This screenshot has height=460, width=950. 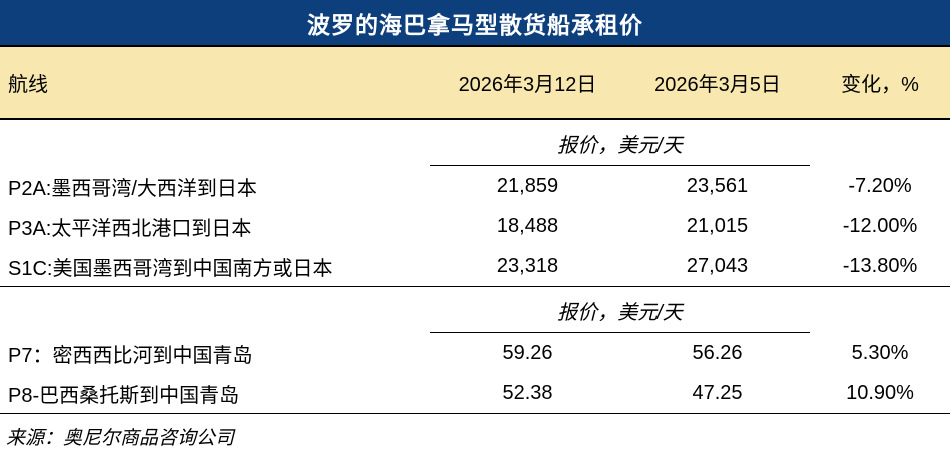 What do you see at coordinates (28, 85) in the screenshot?
I see `column-header-route: 航线` at bounding box center [28, 85].